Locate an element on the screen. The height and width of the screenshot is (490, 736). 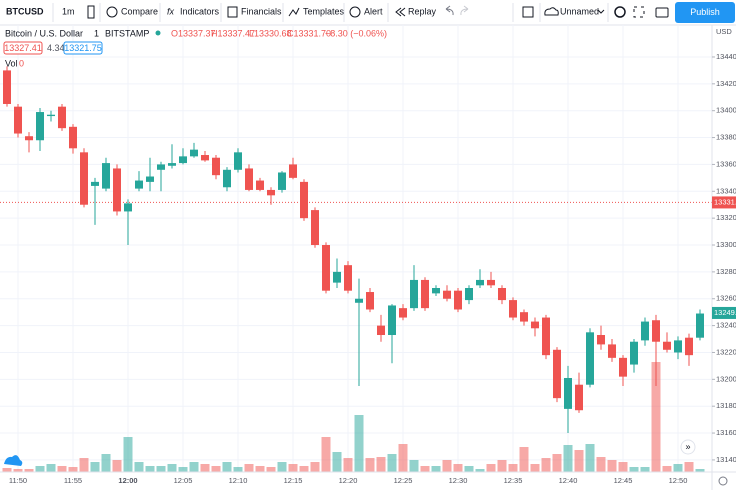
replay-icon is located at coordinates (400, 12).